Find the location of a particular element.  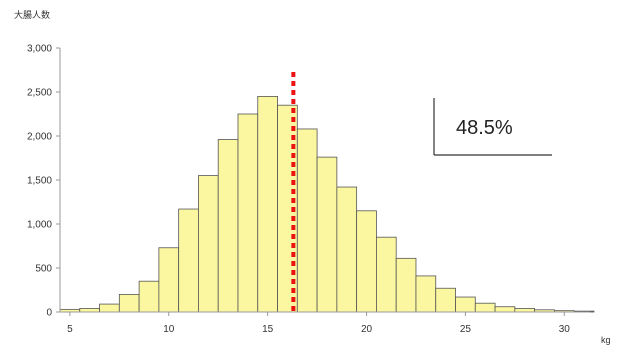

y-tick-label: 500 is located at coordinates (43, 269).